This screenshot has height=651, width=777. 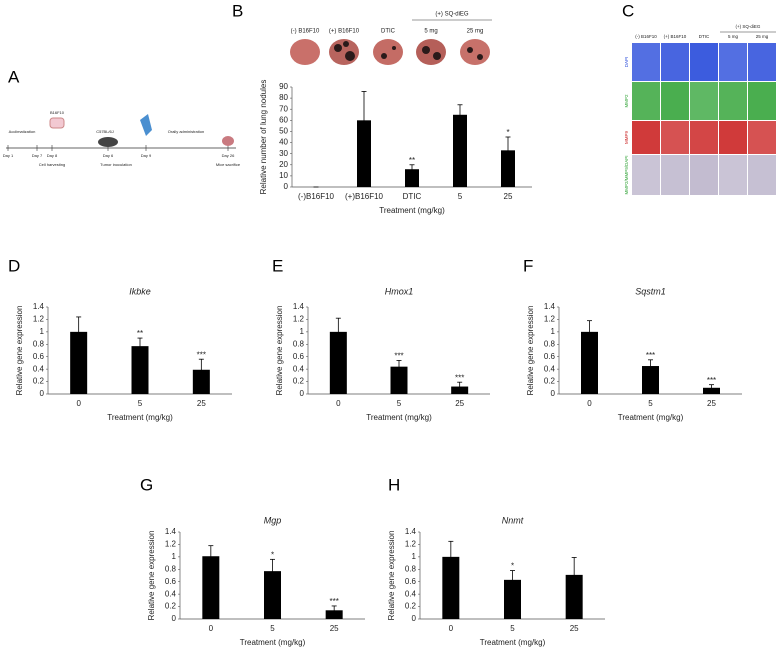 What do you see at coordinates (283, 153) in the screenshot?
I see `y-tick-label: 30` at bounding box center [283, 153].